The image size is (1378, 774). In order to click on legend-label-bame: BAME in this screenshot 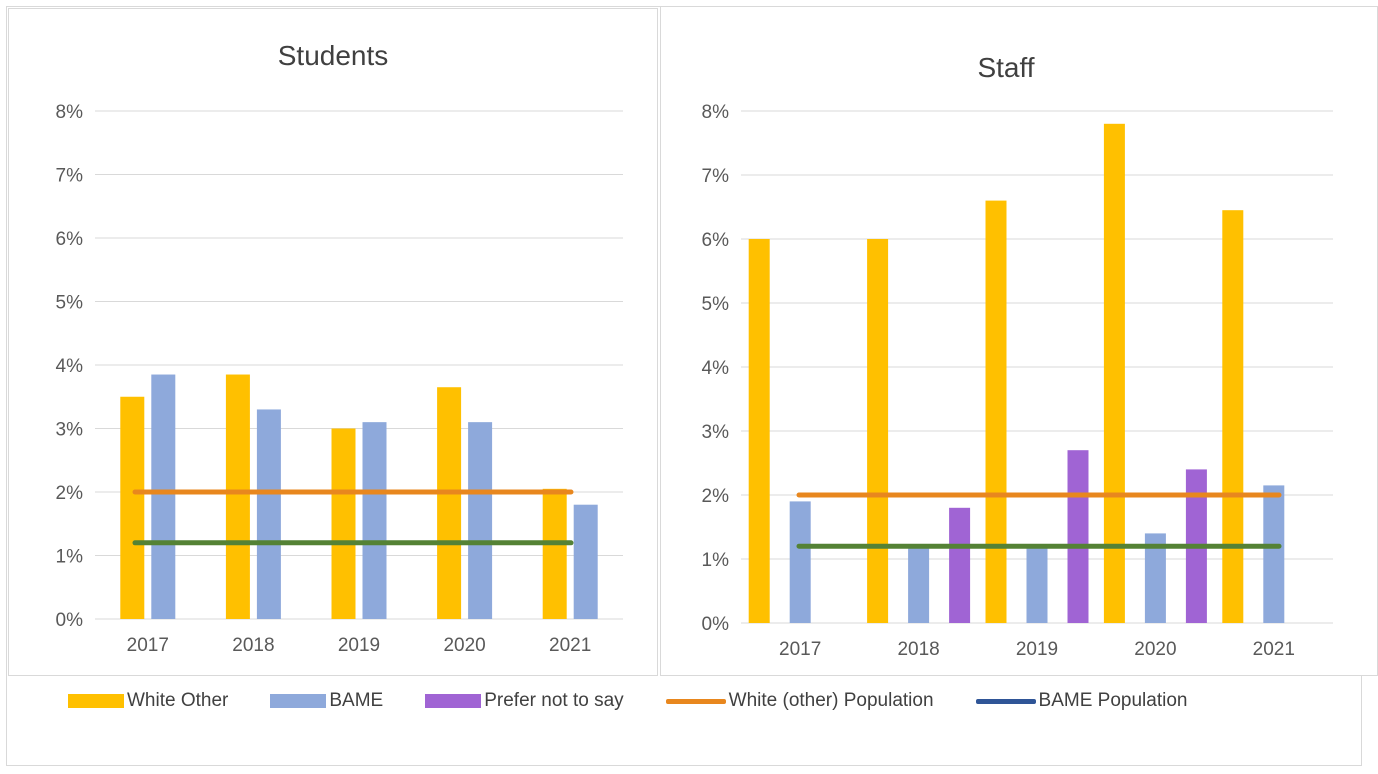, I will do `click(356, 700)`.